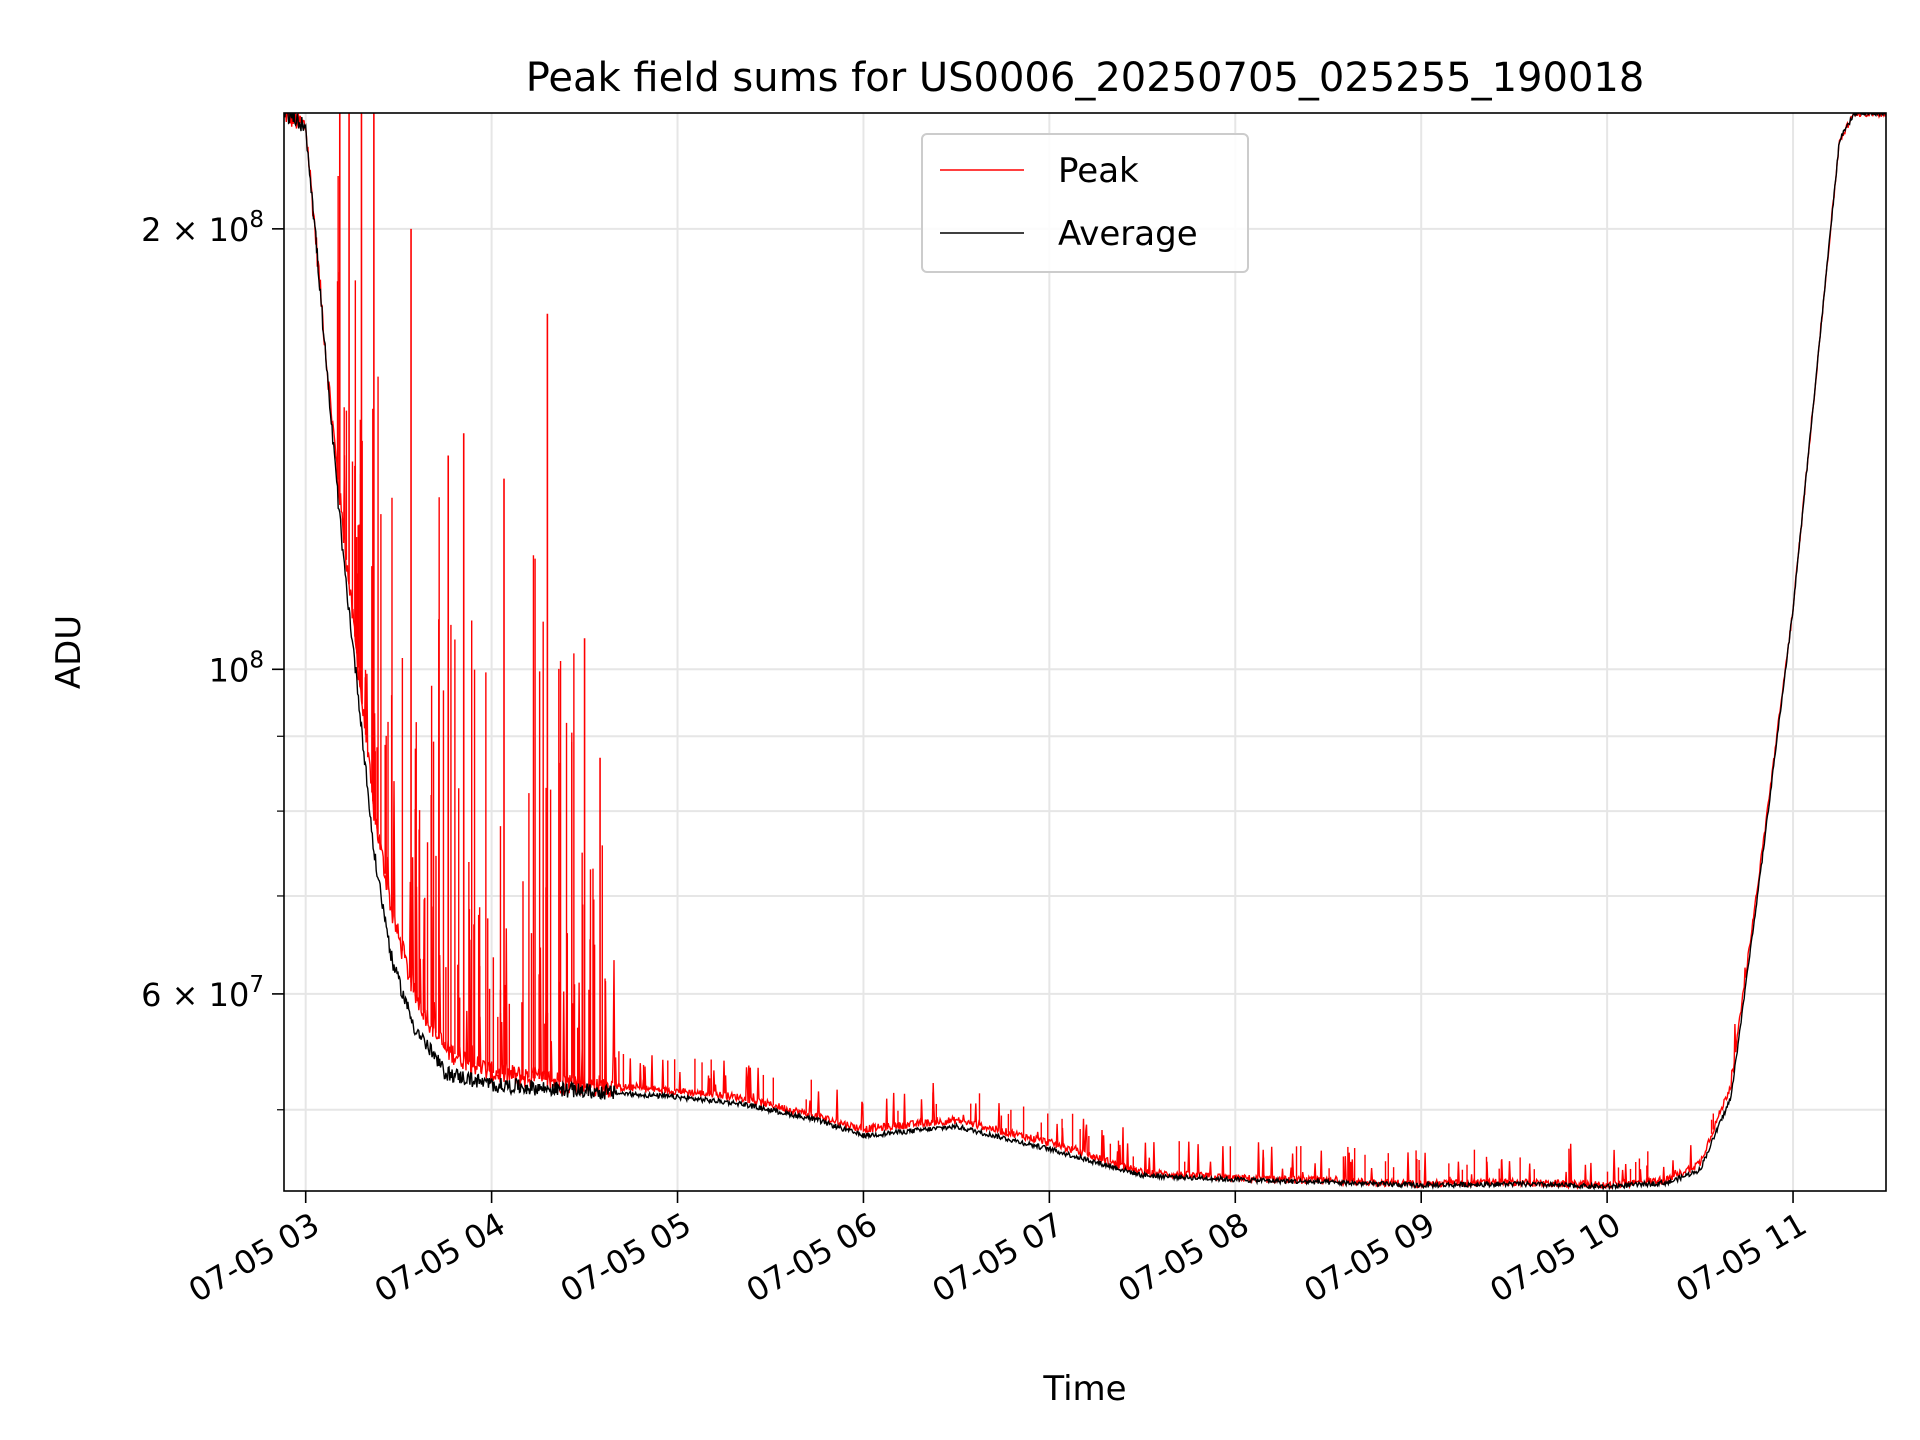  I want to click on legend-box, so click(1085, 203).